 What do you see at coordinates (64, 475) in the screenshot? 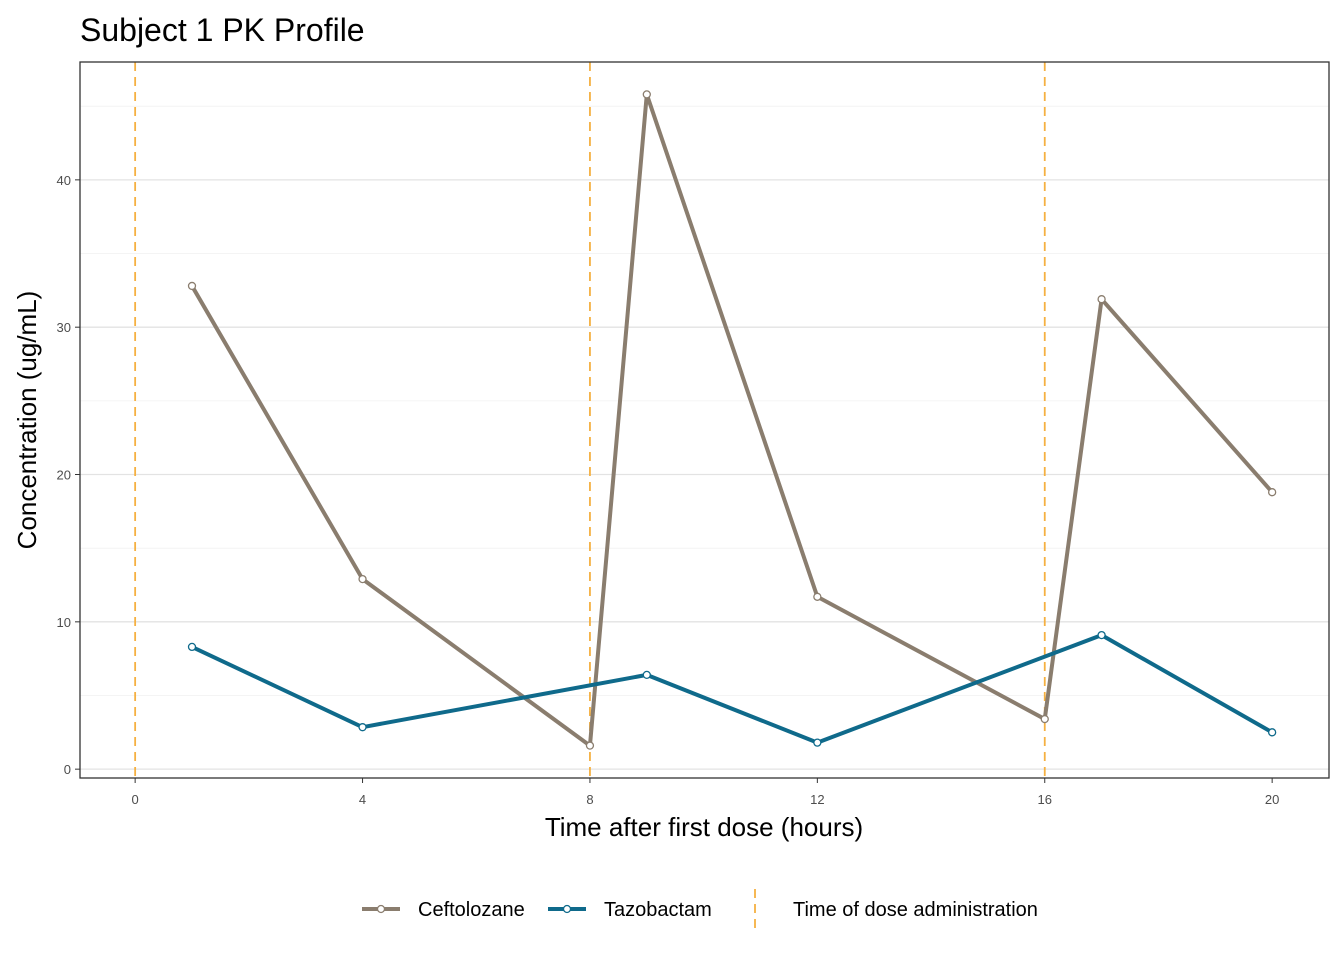
I see `y-tick-label: 20` at bounding box center [64, 475].